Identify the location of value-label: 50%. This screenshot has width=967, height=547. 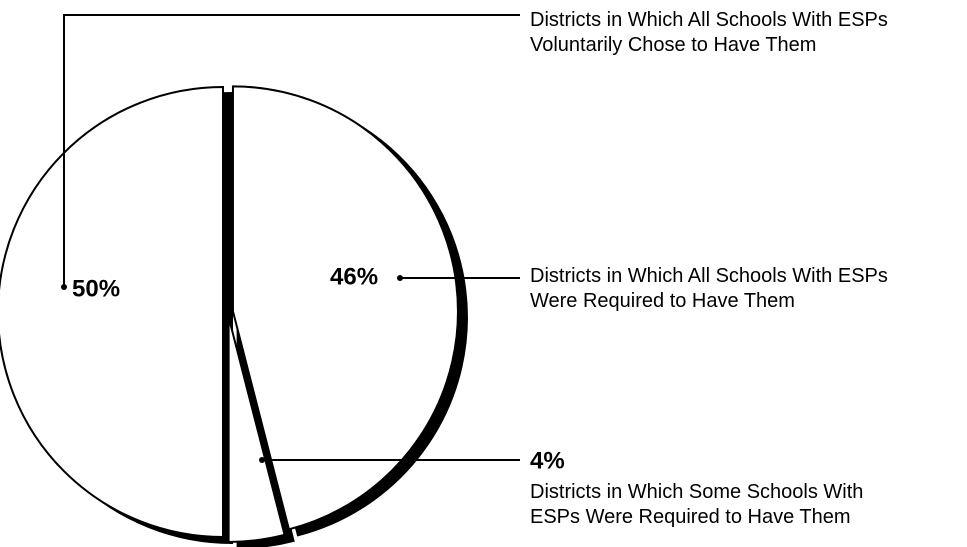
(96, 288).